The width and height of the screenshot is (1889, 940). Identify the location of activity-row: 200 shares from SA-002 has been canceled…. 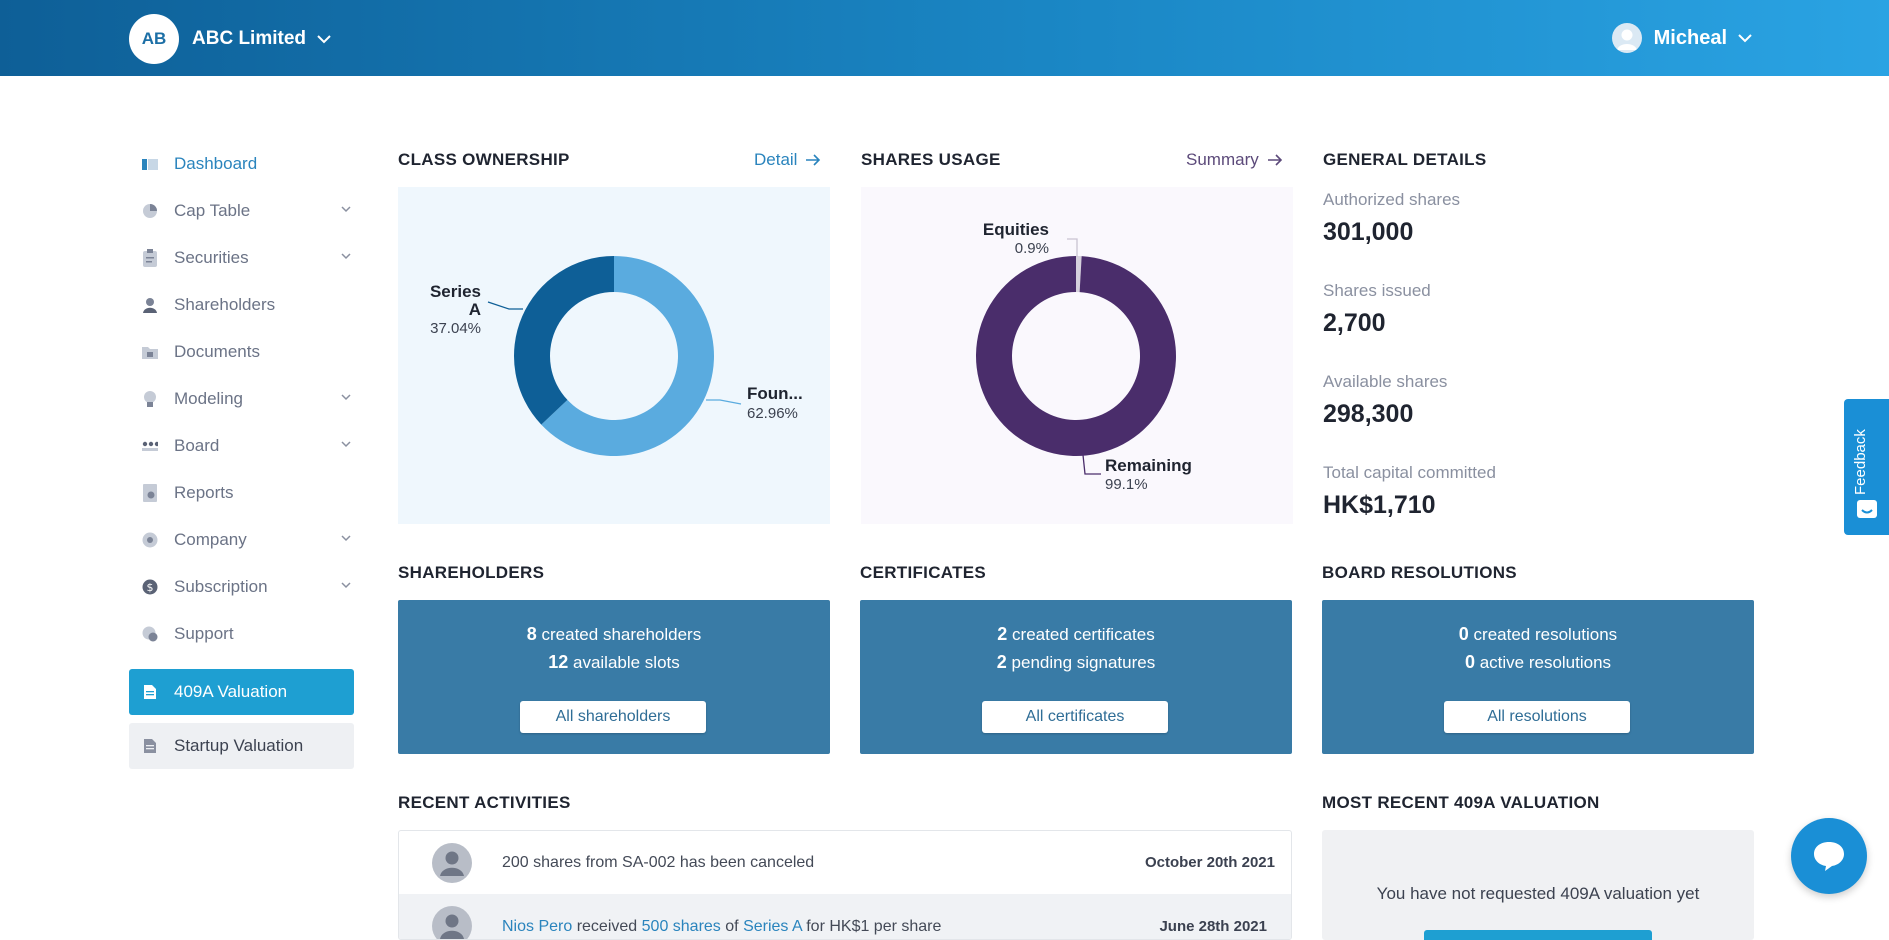
(845, 862).